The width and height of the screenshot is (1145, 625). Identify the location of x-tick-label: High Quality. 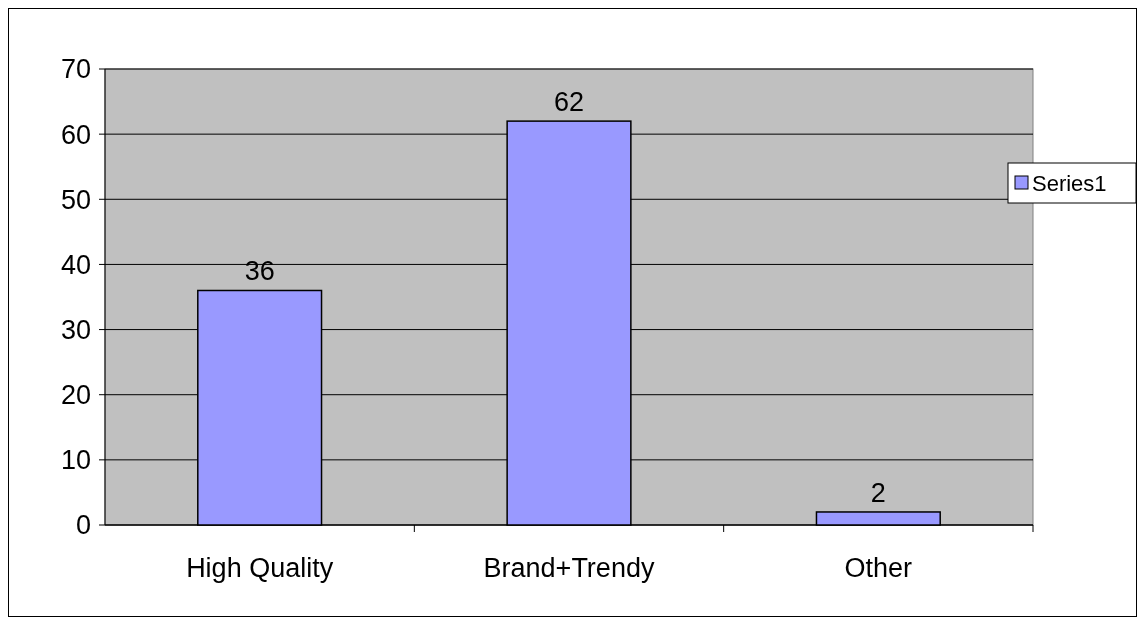
(260, 568).